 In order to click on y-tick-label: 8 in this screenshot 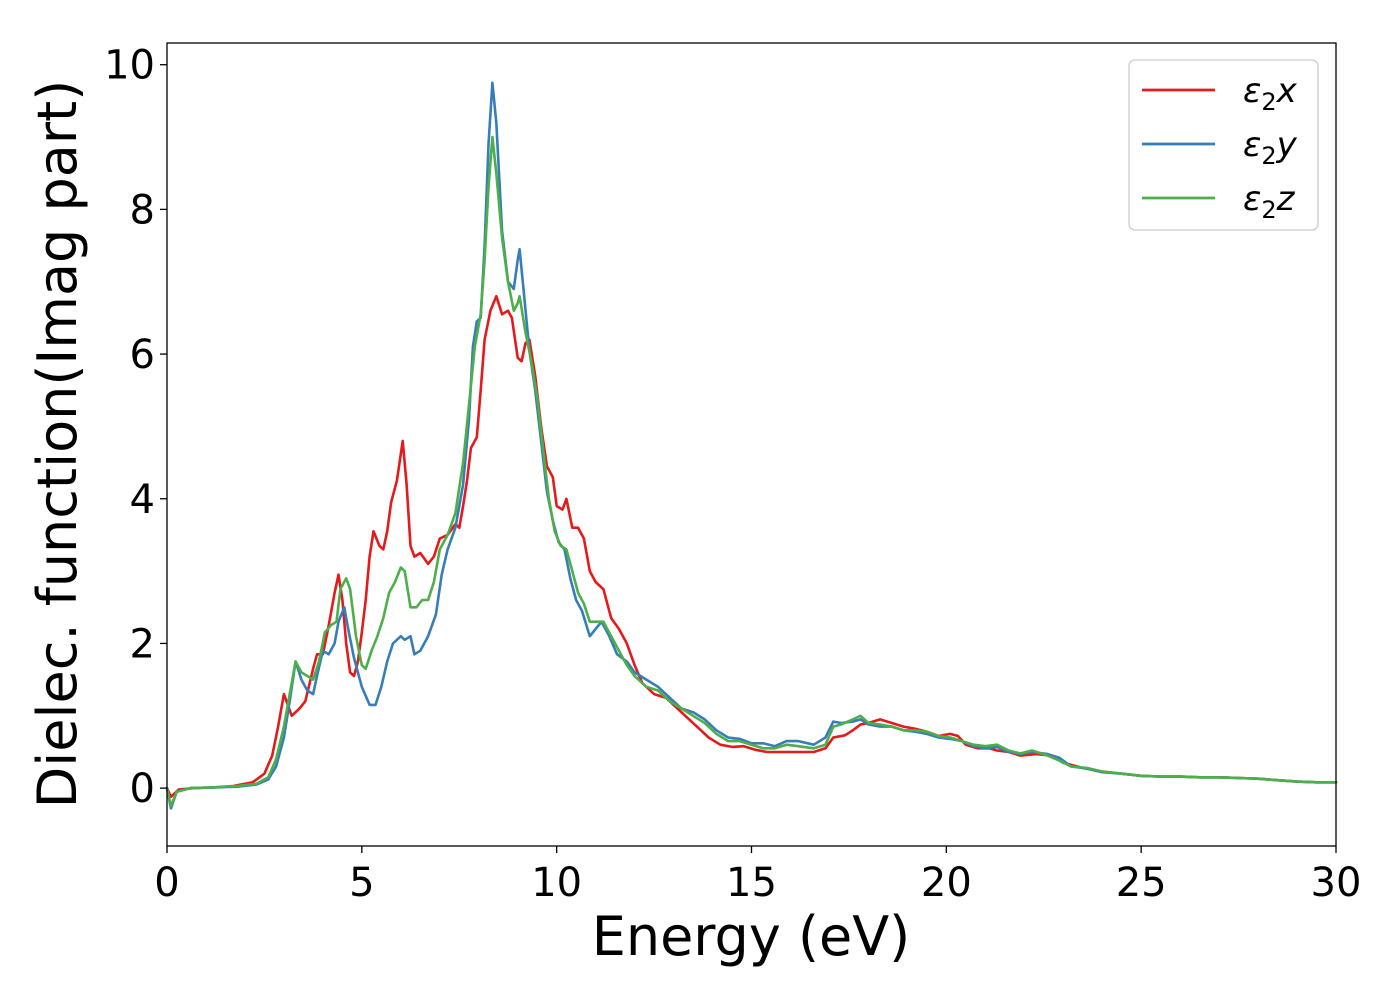, I will do `click(142, 210)`.